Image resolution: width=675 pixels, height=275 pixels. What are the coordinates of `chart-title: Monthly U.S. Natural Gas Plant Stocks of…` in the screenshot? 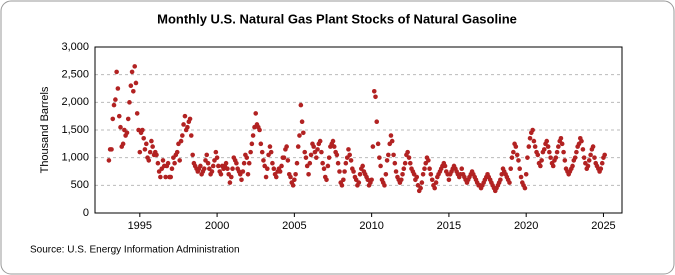 It's located at (337, 18).